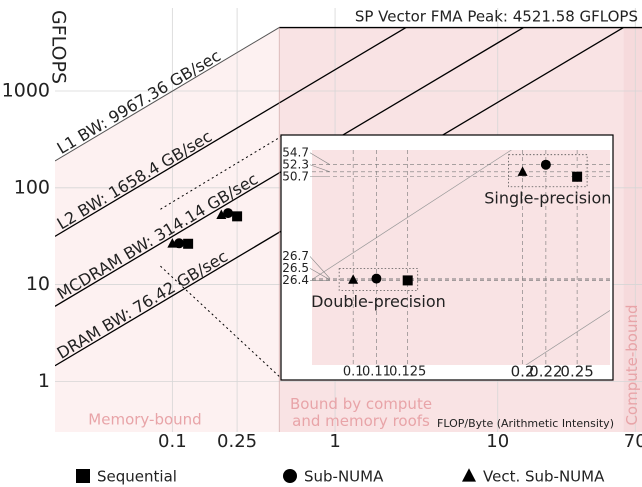 This screenshot has width=642, height=487. Describe the element at coordinates (237, 441) in the screenshot. I see `x-tick-label: 0.25` at that location.